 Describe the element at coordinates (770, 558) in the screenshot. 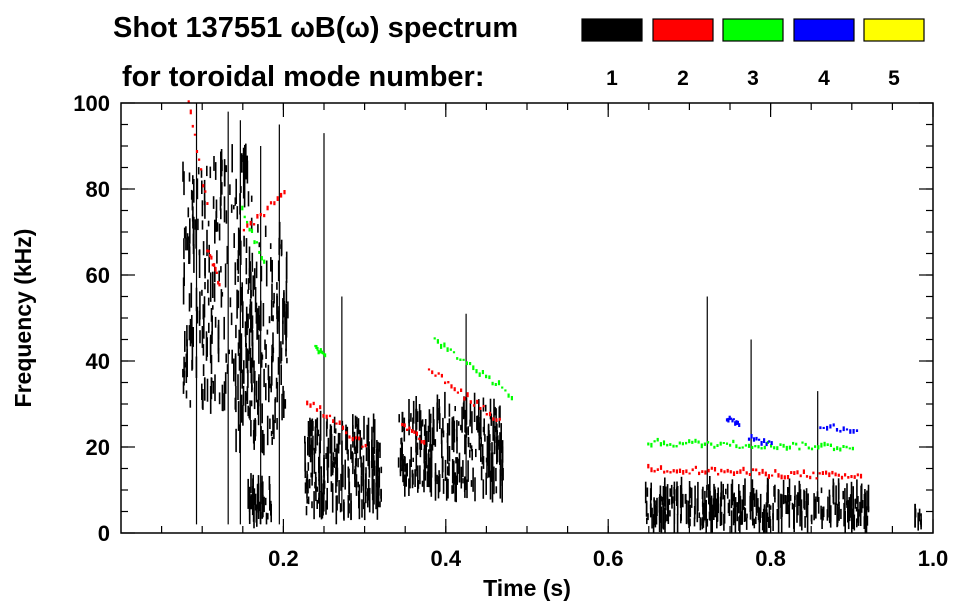

I see `x-tick-label: 0.8` at that location.